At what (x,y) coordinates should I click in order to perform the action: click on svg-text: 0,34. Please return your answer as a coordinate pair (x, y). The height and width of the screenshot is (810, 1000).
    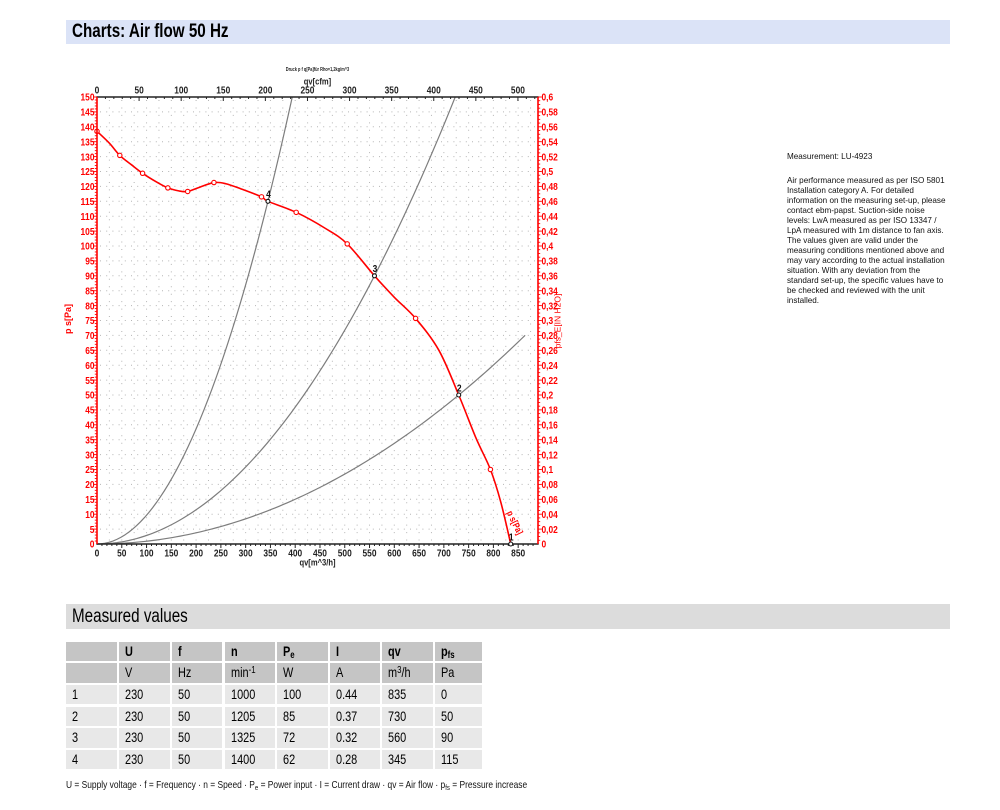
    Looking at the image, I should click on (550, 291).